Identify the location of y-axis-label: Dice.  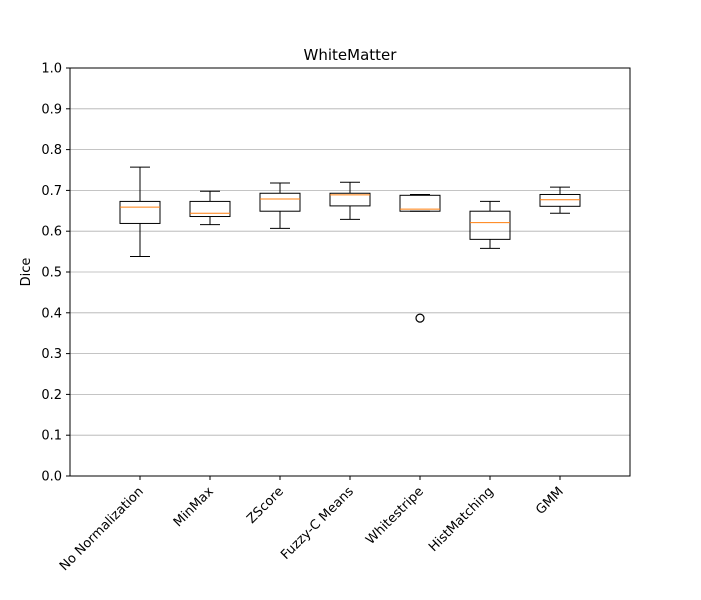
(26, 272).